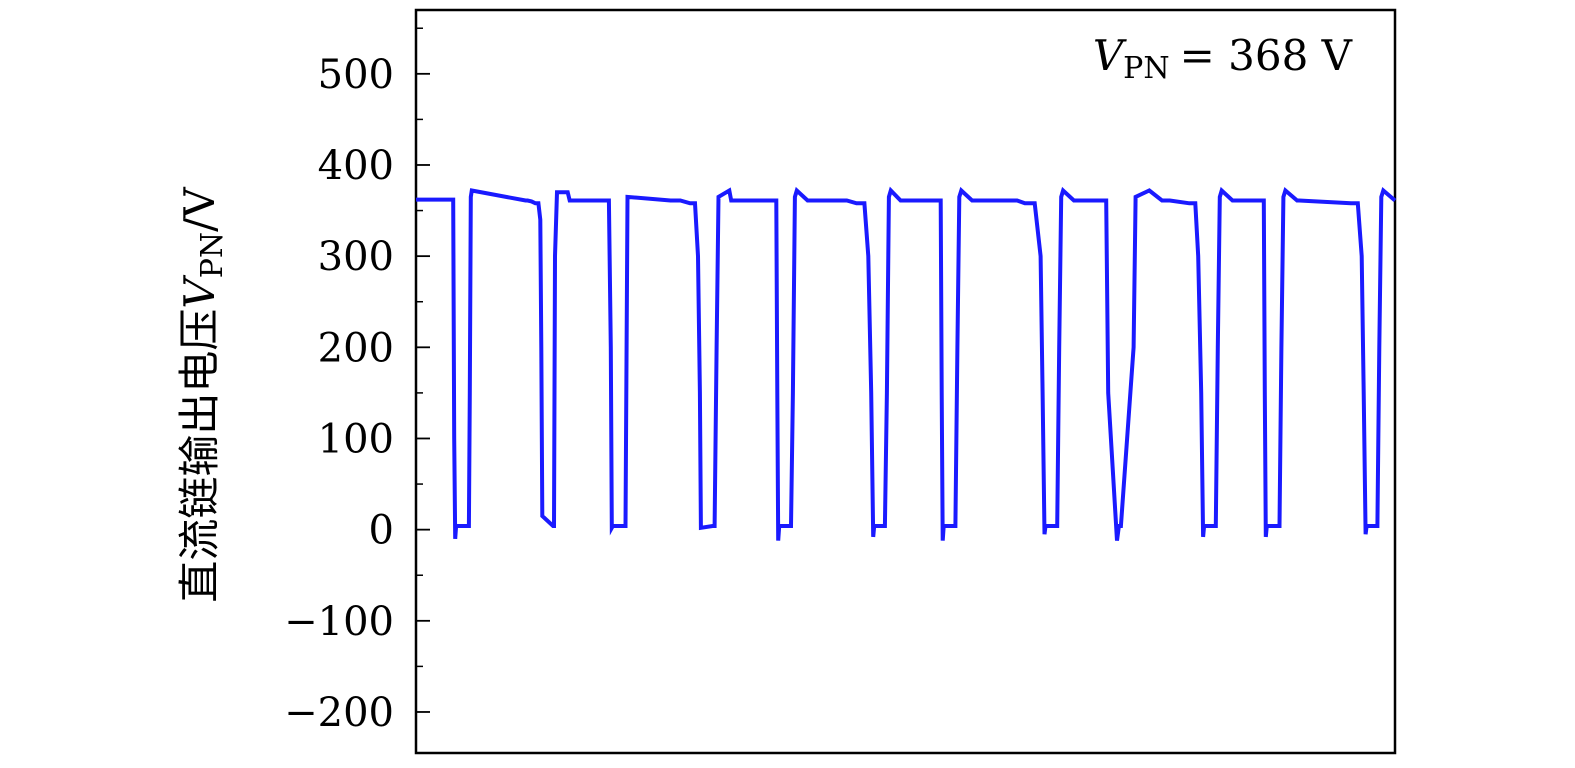 The image size is (1575, 768). I want to click on y-axis-label: 直流链输出电压VPN/V, so click(202, 395).